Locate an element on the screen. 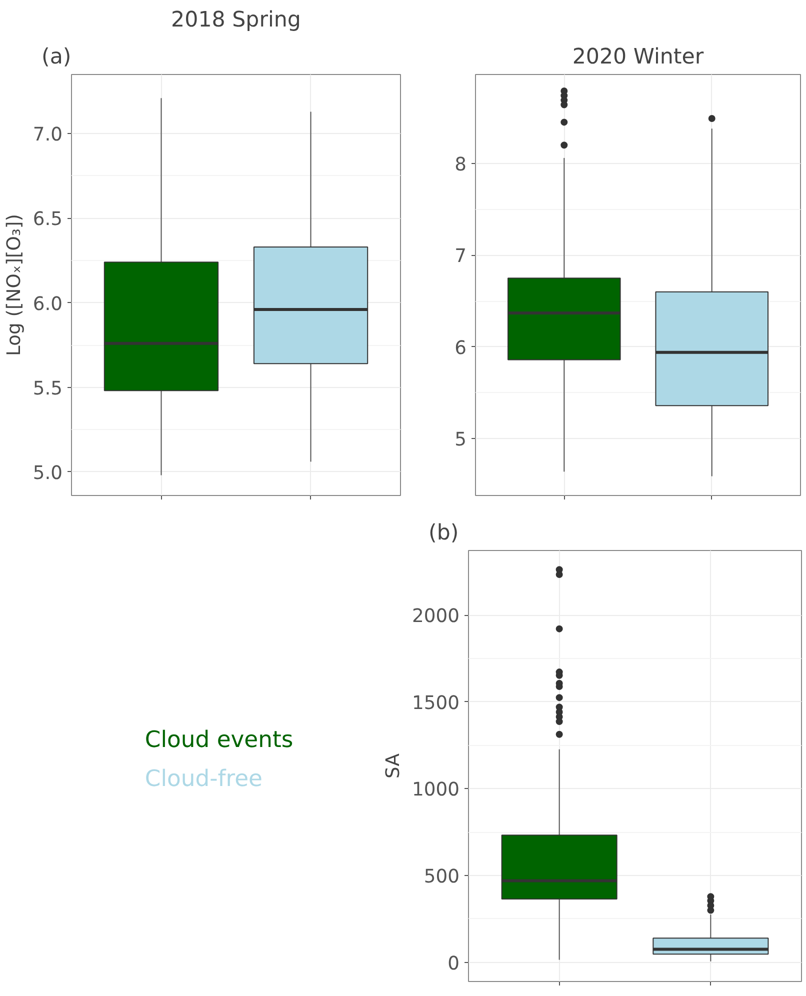 The height and width of the screenshot is (996, 806). y-axis-title: SA is located at coordinates (393, 765).